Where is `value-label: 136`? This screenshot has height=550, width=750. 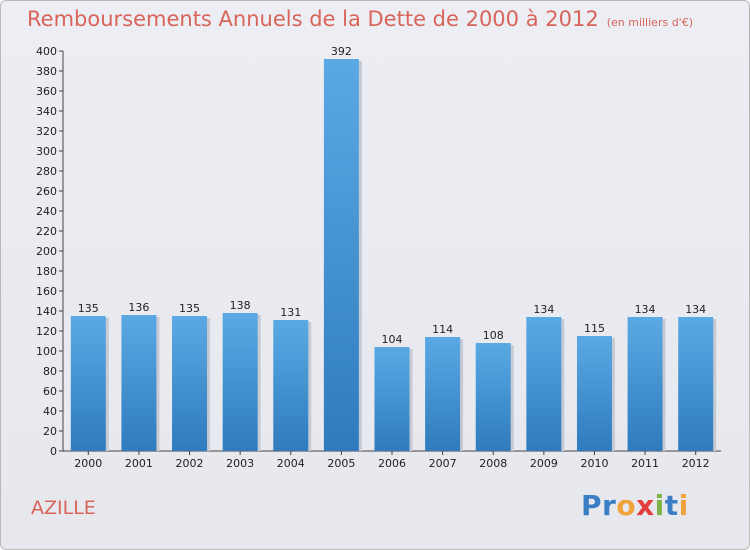 value-label: 136 is located at coordinates (138, 307).